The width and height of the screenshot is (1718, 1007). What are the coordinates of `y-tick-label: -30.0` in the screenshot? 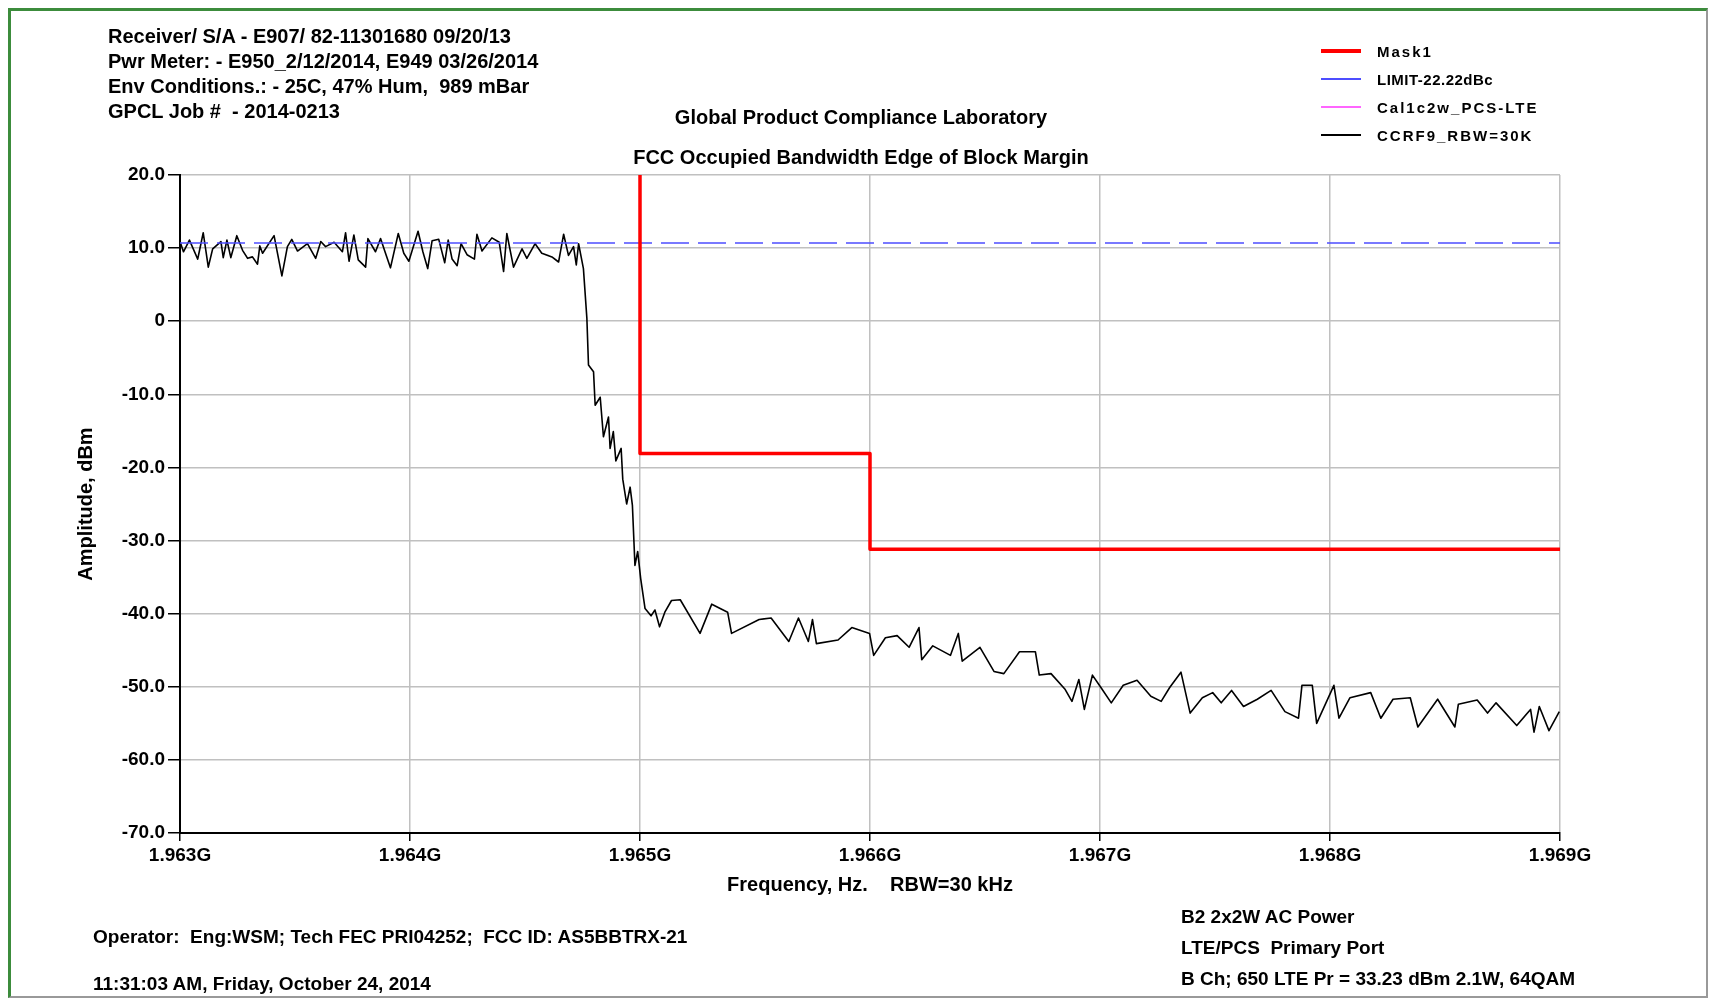 It's located at (143, 539).